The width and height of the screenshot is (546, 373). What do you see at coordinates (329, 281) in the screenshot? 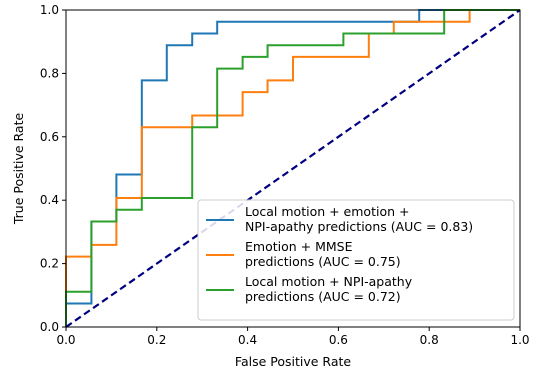
I see `legend-label: Local motion + NPI-apathy` at bounding box center [329, 281].